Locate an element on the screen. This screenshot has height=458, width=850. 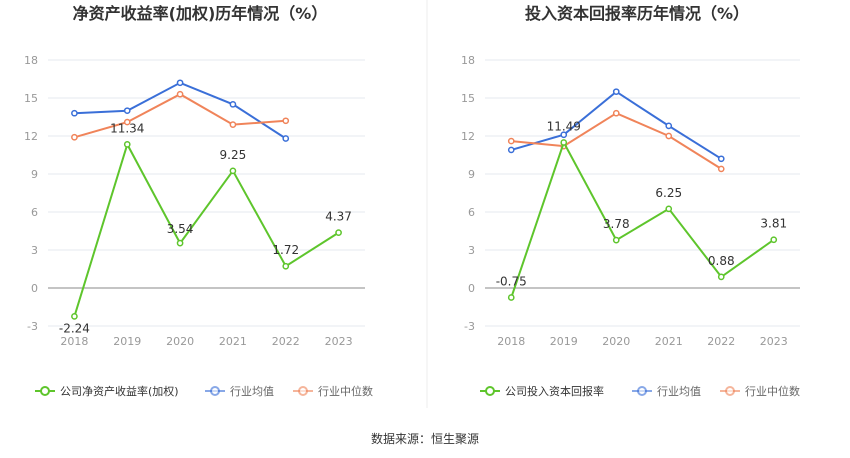
data-label: 4.37 is located at coordinates (338, 217).